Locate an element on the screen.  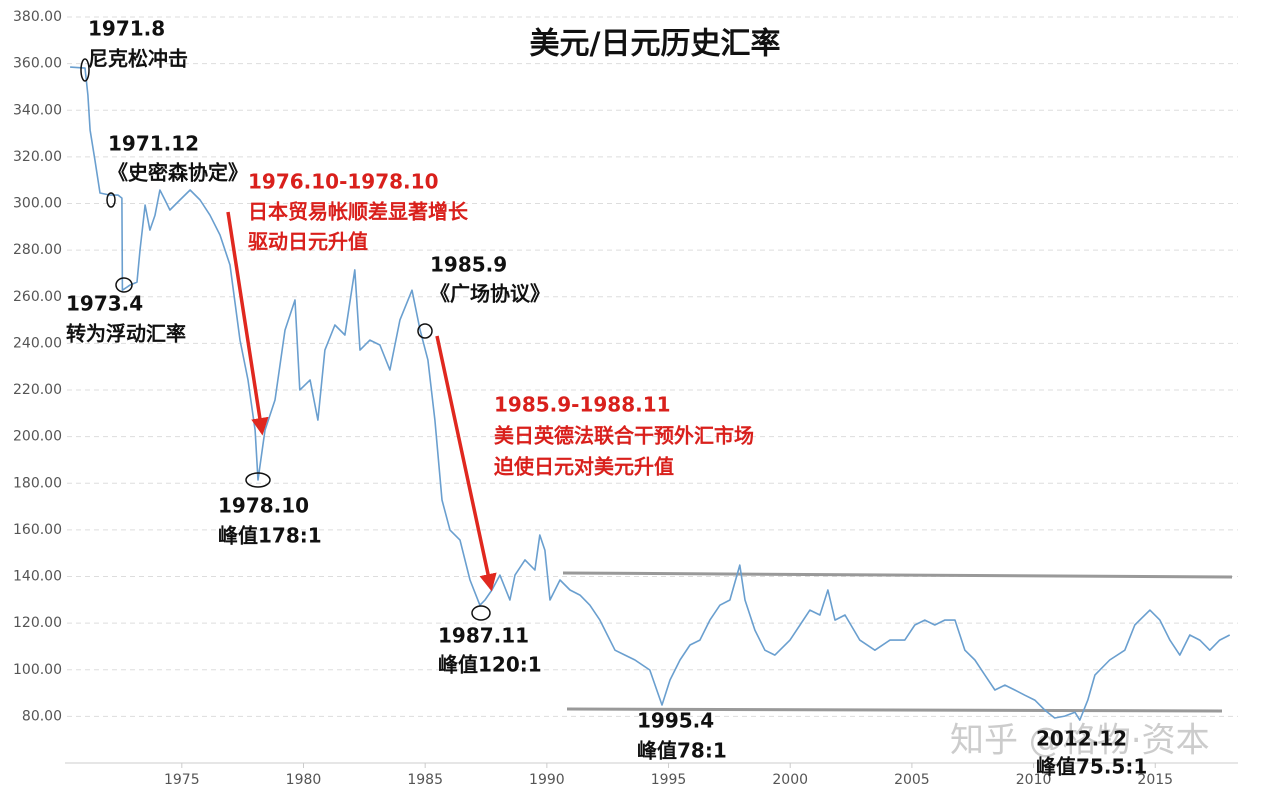
annotation: 1978.10 is located at coordinates (263, 506).